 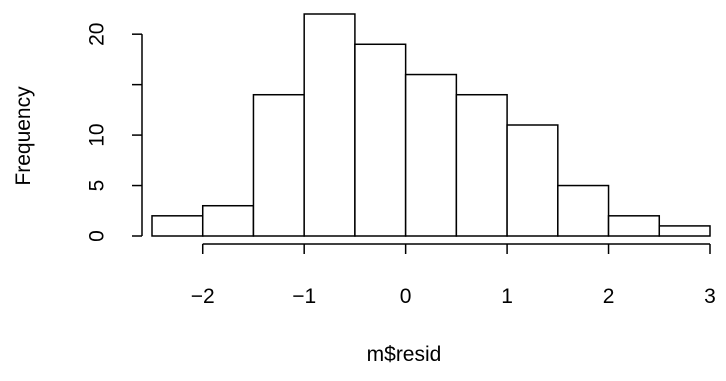 What do you see at coordinates (203, 296) in the screenshot?
I see `x-tick-label: −2` at bounding box center [203, 296].